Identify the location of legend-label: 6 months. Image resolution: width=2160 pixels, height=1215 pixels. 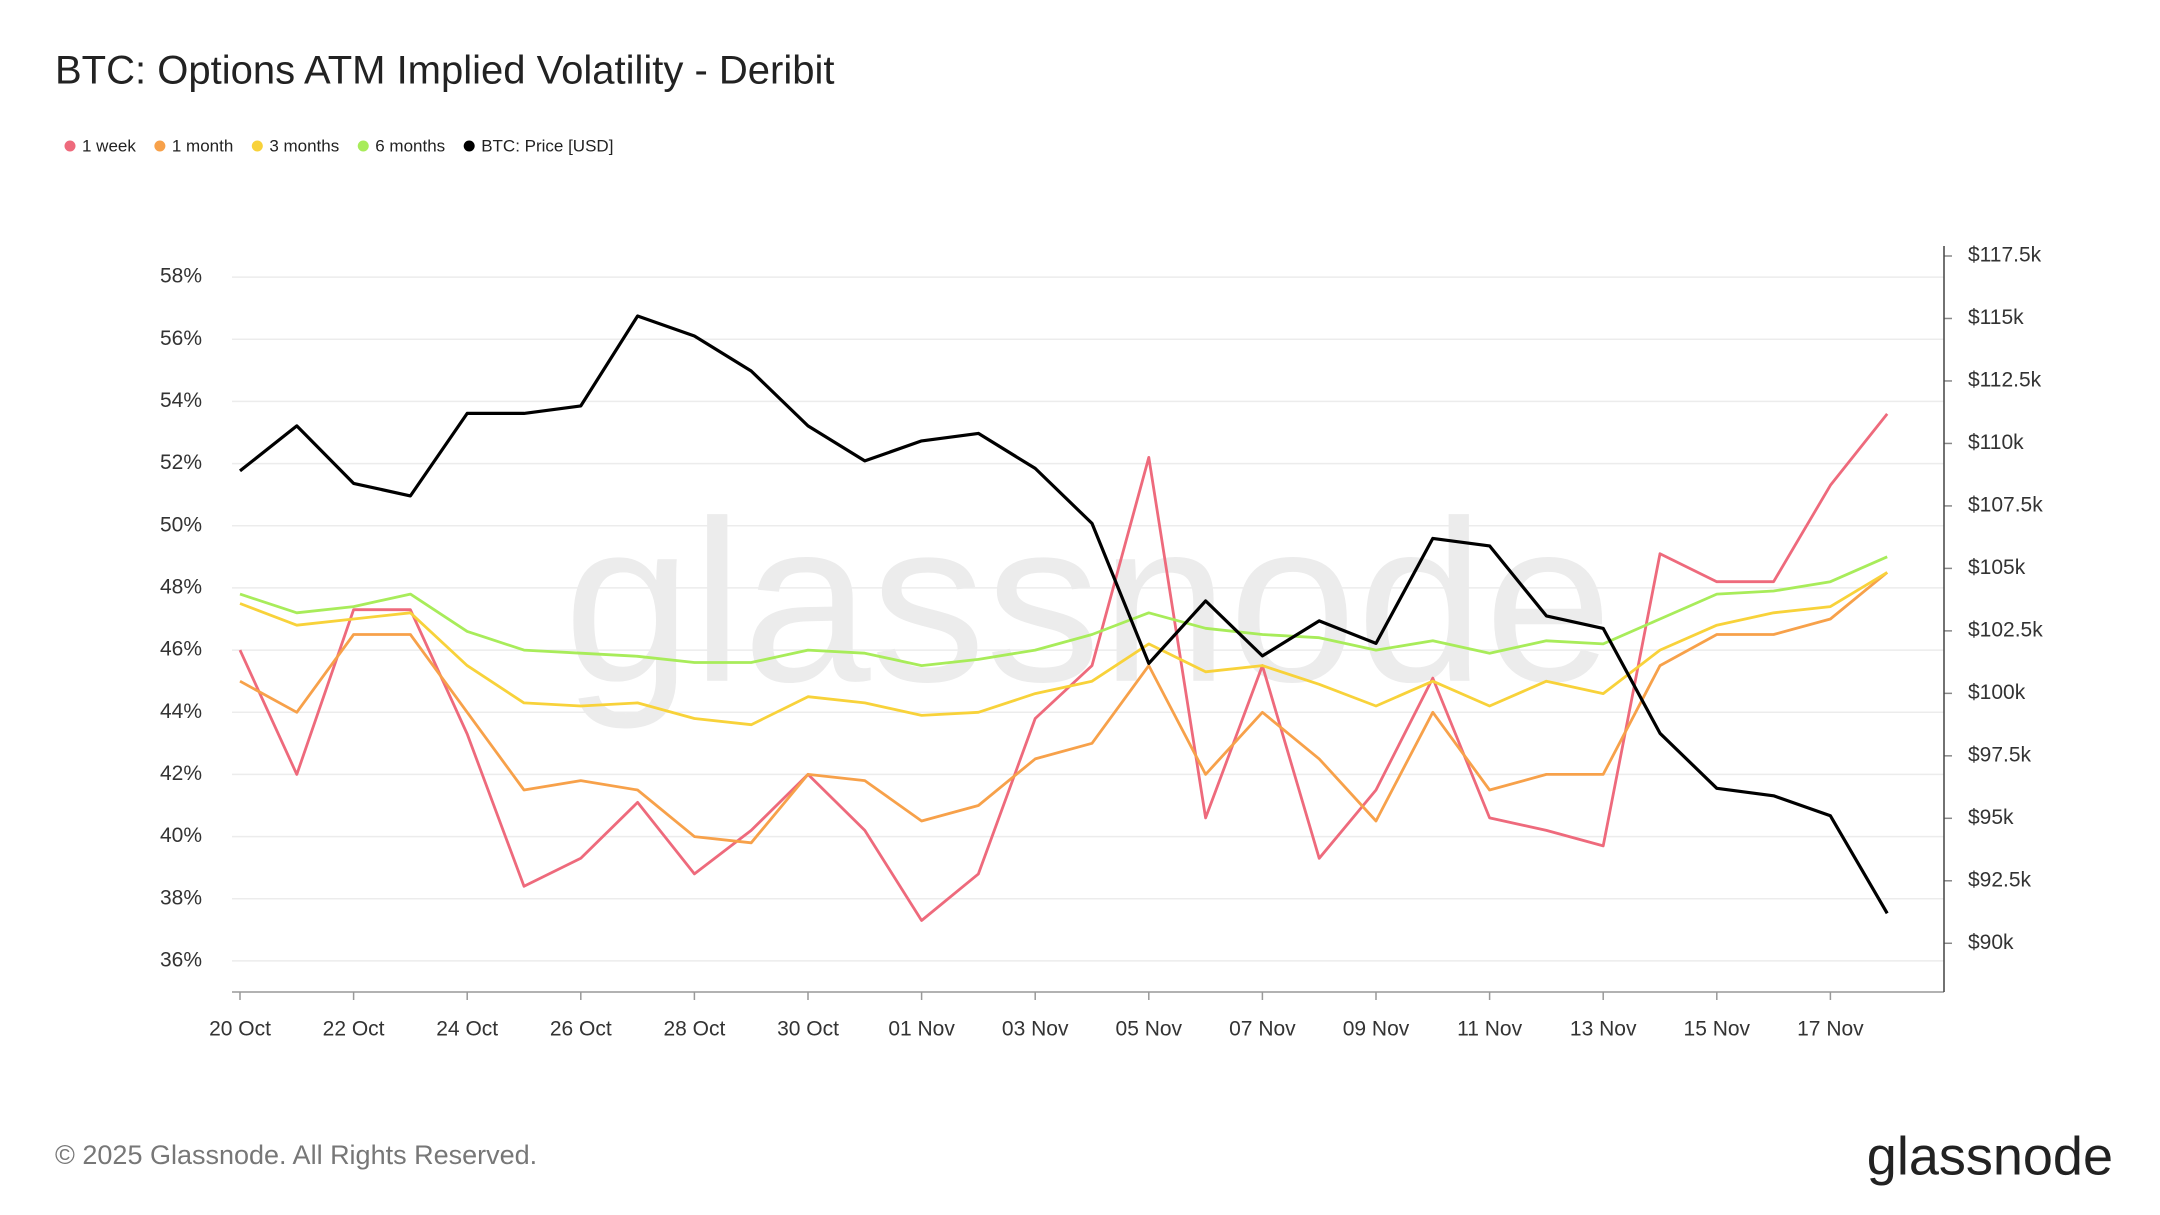
(410, 145).